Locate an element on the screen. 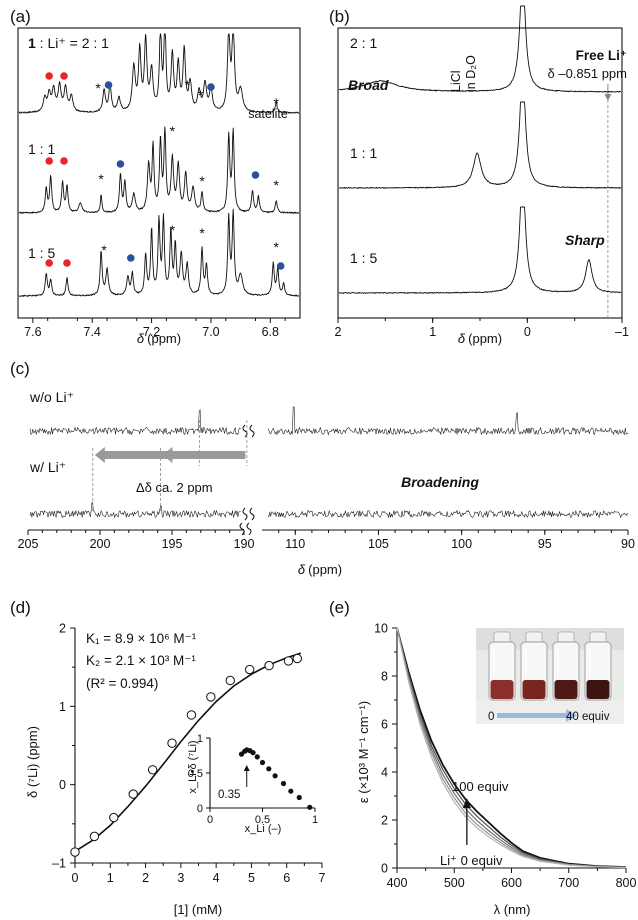  panel-d-k1-annotation: K₁ = 8.9 × 10⁶ M⁻¹ is located at coordinates (141, 638).